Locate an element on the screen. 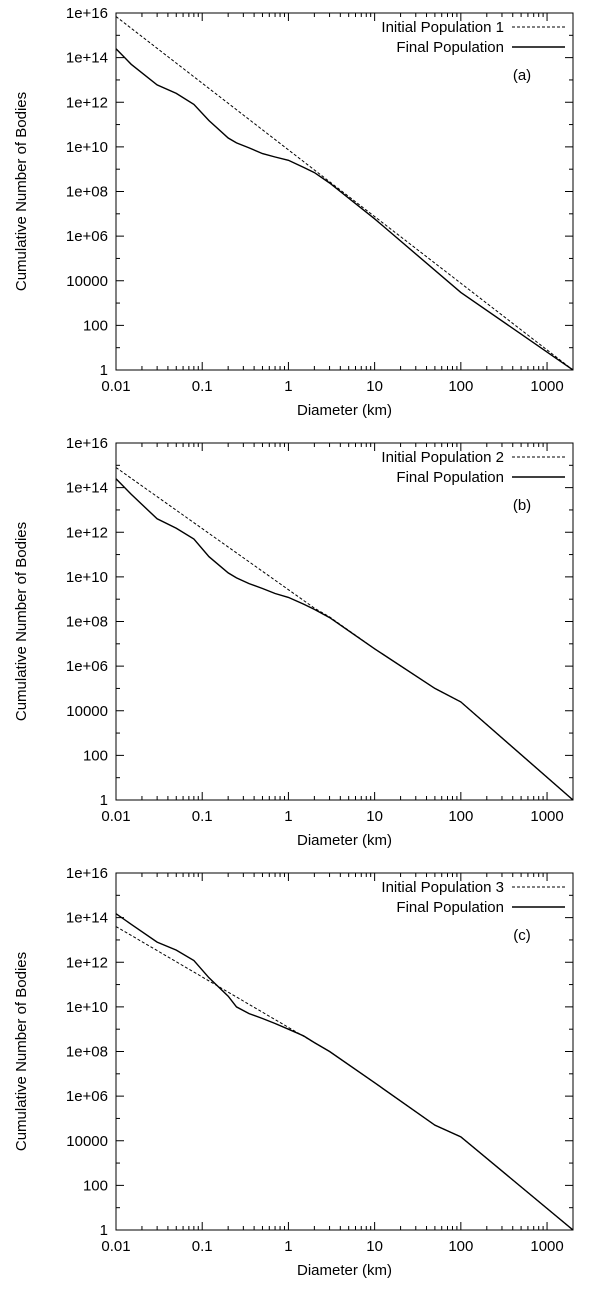 The image size is (592, 1295). legend-label: Initial Population 3 is located at coordinates (442, 887).